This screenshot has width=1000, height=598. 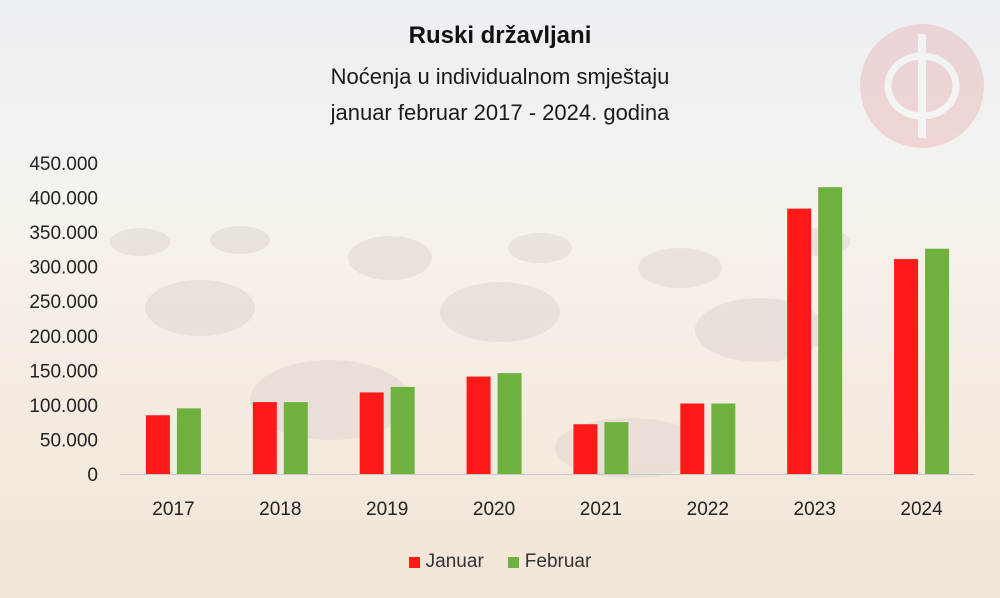 What do you see at coordinates (63, 337) in the screenshot?
I see `y-tick-label: 200.000` at bounding box center [63, 337].